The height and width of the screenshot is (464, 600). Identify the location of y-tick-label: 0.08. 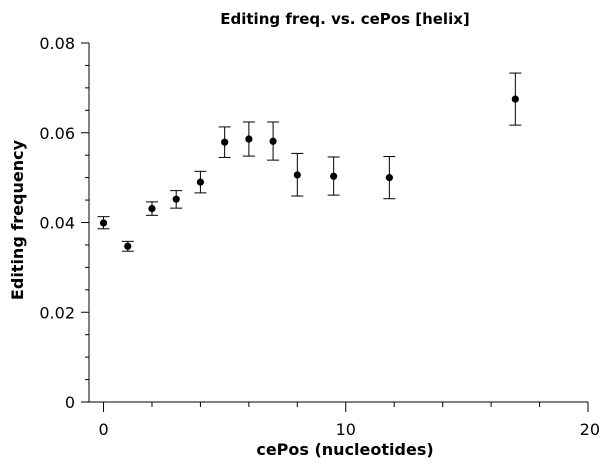
(57, 43).